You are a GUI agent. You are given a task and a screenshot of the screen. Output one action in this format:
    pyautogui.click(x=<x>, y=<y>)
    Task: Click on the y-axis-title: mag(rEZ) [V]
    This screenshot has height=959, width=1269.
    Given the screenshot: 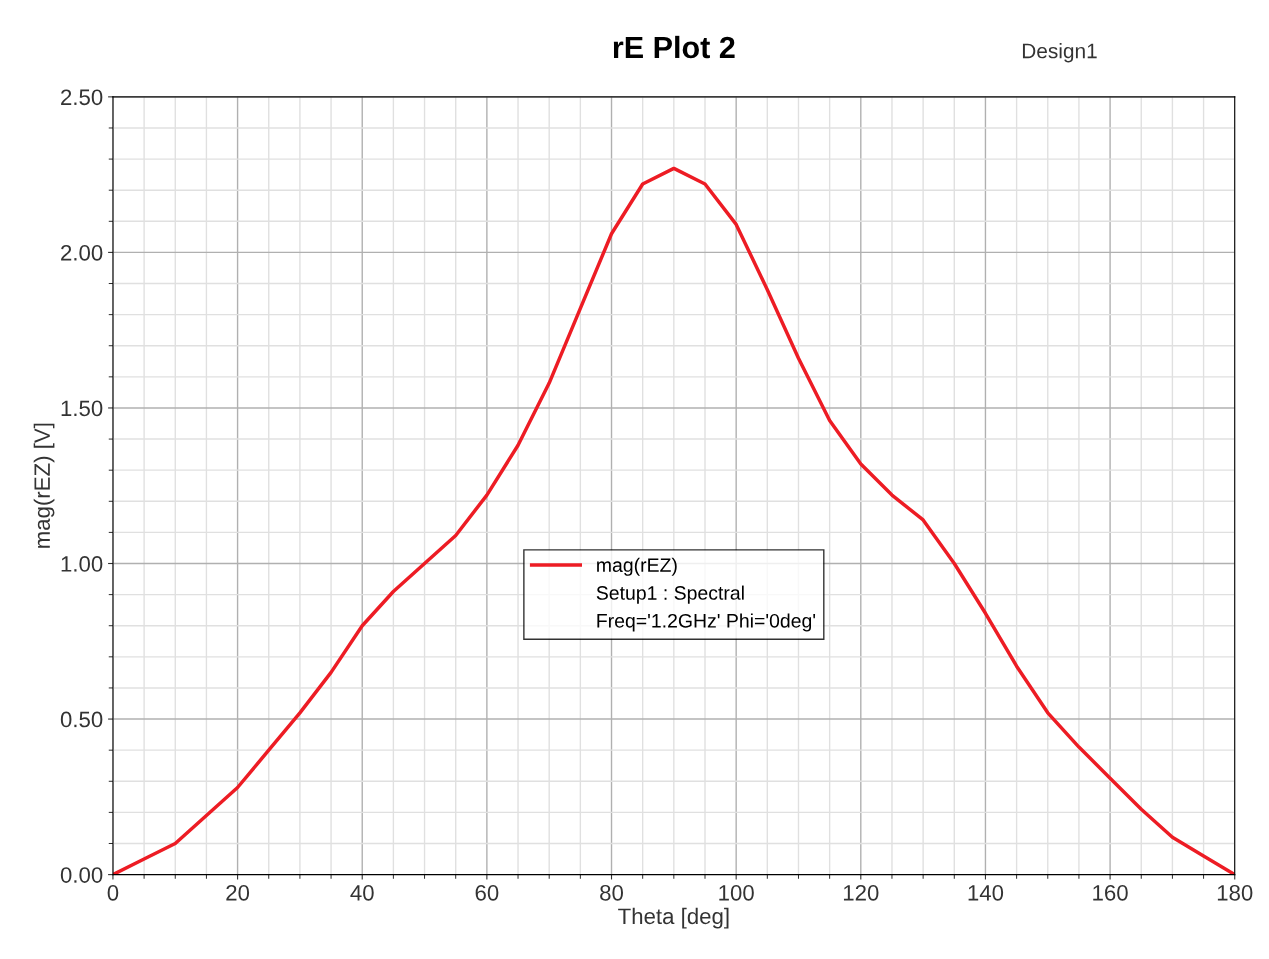 What is the action you would take?
    pyautogui.click(x=44, y=485)
    